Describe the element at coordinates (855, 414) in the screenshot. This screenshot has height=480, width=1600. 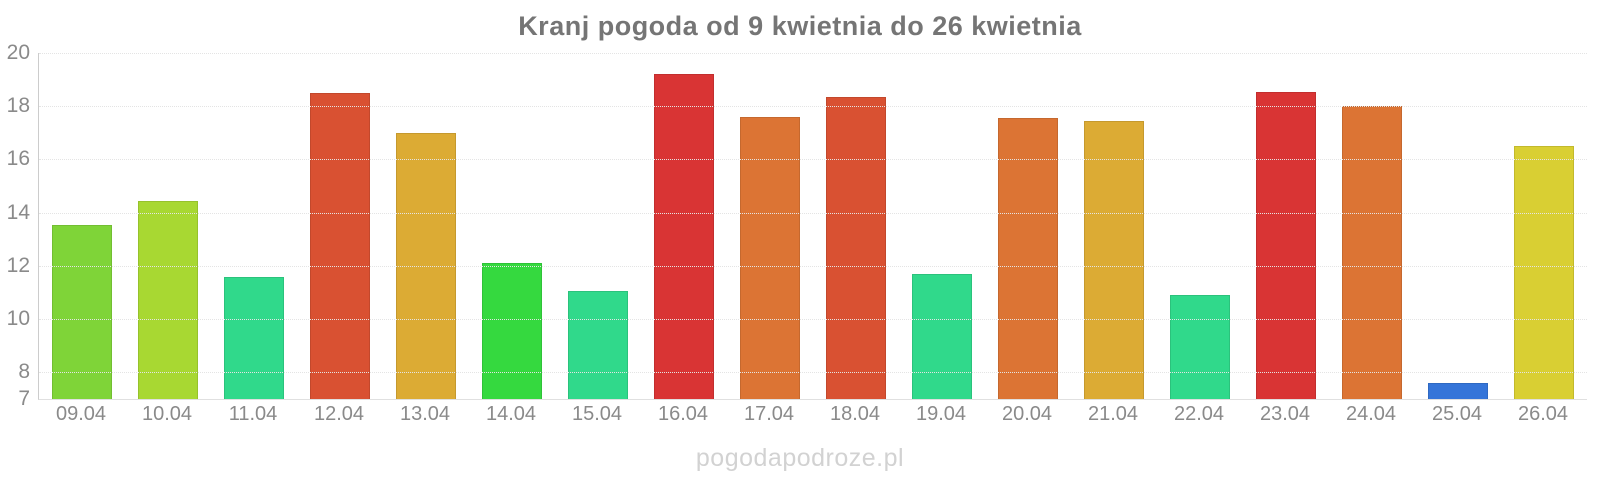
I see `x-tick-label: 18.04` at that location.